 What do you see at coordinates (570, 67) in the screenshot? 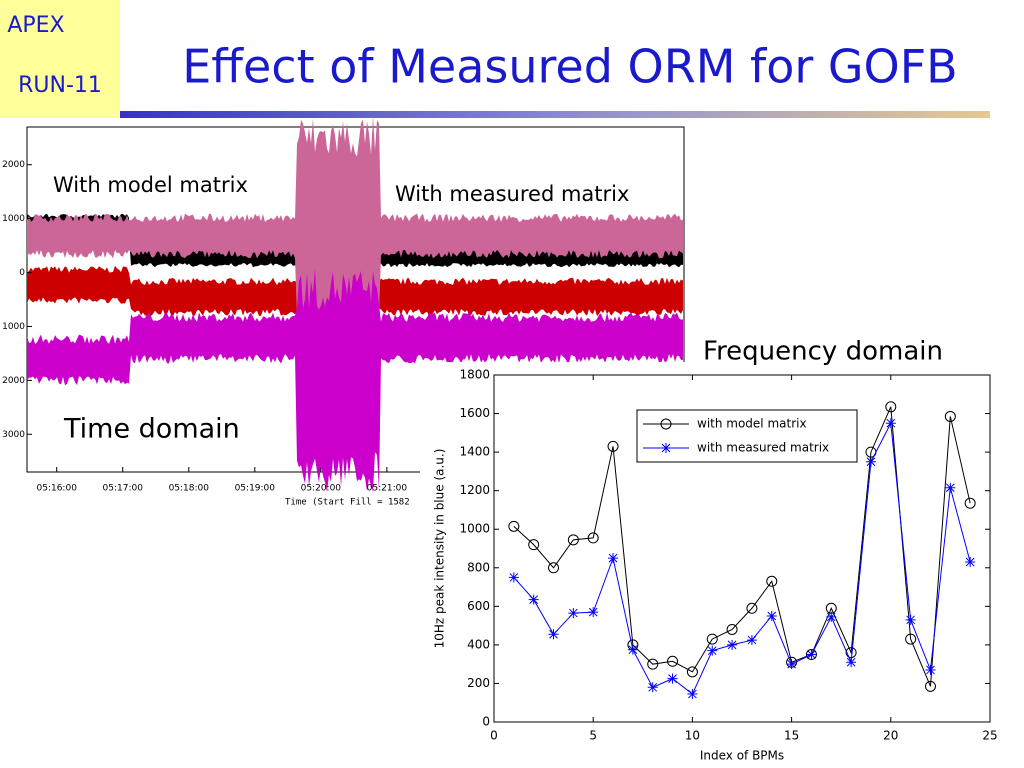
I see `slide-title: Effect of Measured ORM for GOFB` at bounding box center [570, 67].